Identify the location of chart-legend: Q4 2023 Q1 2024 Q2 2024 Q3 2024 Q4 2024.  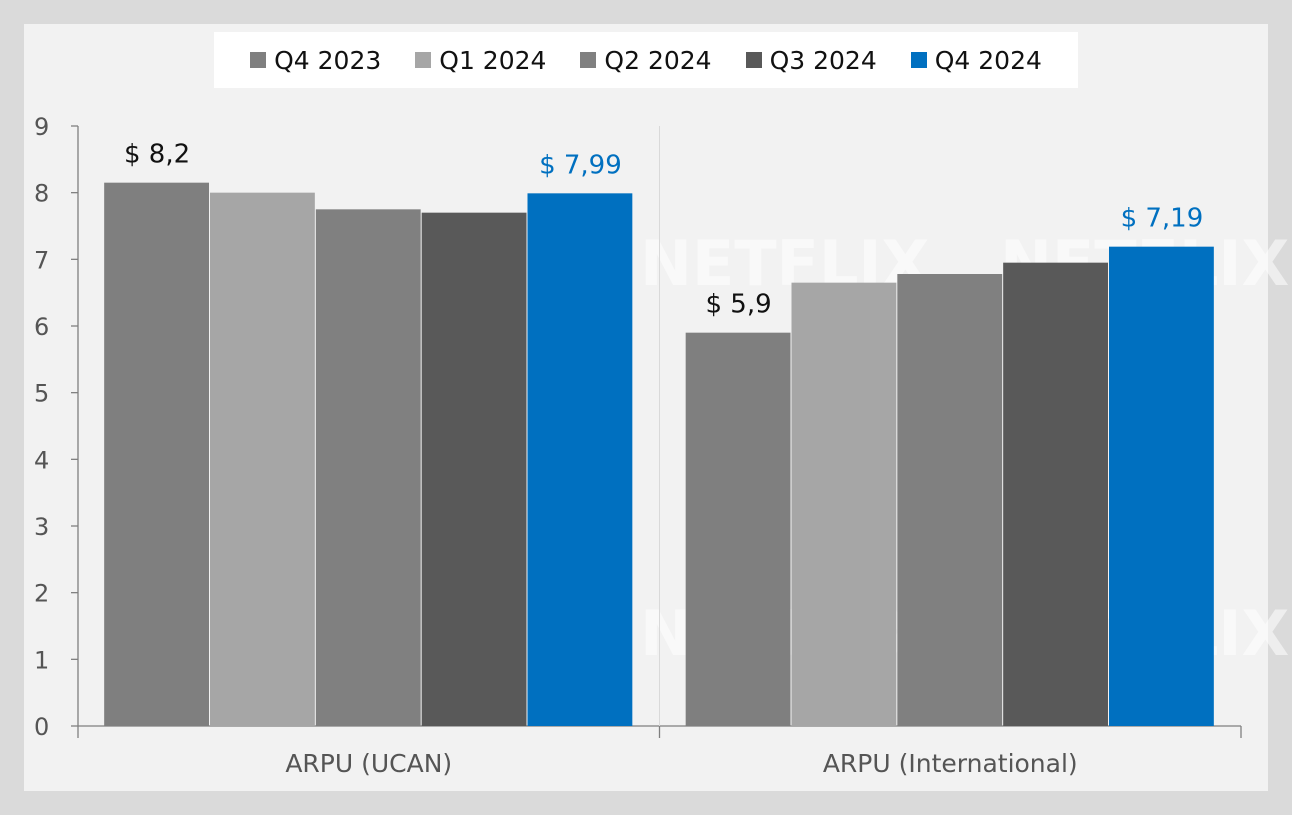
(646, 60).